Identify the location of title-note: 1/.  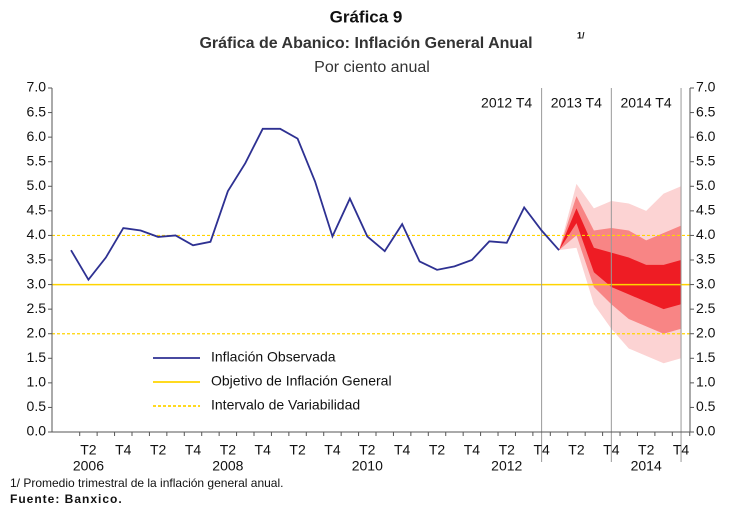
(581, 35).